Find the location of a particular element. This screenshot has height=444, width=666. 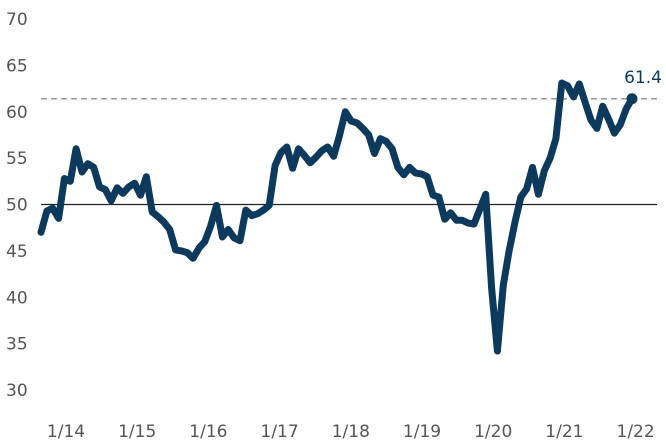

y-tick-label: 70 is located at coordinates (17, 20).